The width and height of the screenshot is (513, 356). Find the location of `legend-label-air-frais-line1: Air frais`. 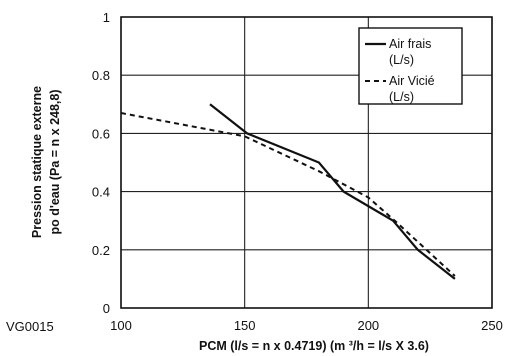

legend-label-air-frais-line1: Air frais is located at coordinates (410, 44).